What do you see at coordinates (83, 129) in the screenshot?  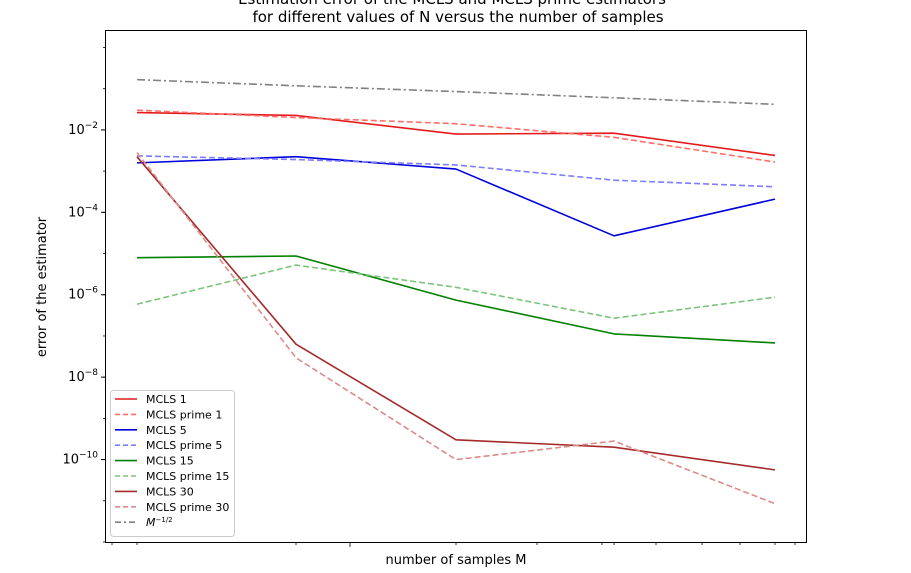 I see `y-tick-label: 10⁻²` at bounding box center [83, 129].